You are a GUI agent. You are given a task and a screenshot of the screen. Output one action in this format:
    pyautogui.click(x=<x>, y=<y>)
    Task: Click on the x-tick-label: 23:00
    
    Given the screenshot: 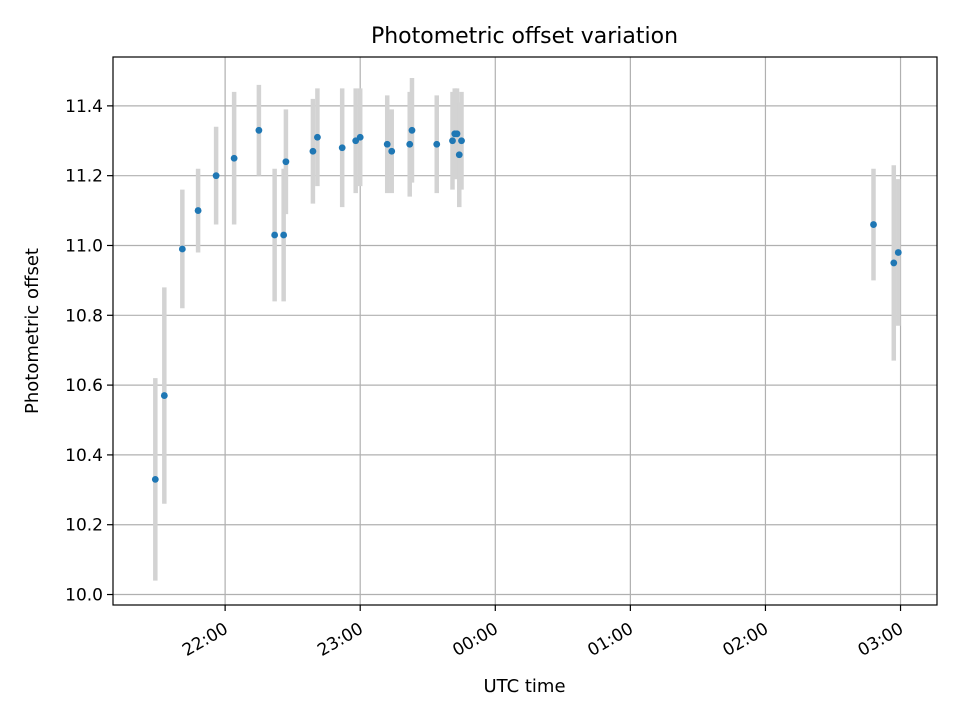 What is the action you would take?
    pyautogui.click(x=340, y=640)
    